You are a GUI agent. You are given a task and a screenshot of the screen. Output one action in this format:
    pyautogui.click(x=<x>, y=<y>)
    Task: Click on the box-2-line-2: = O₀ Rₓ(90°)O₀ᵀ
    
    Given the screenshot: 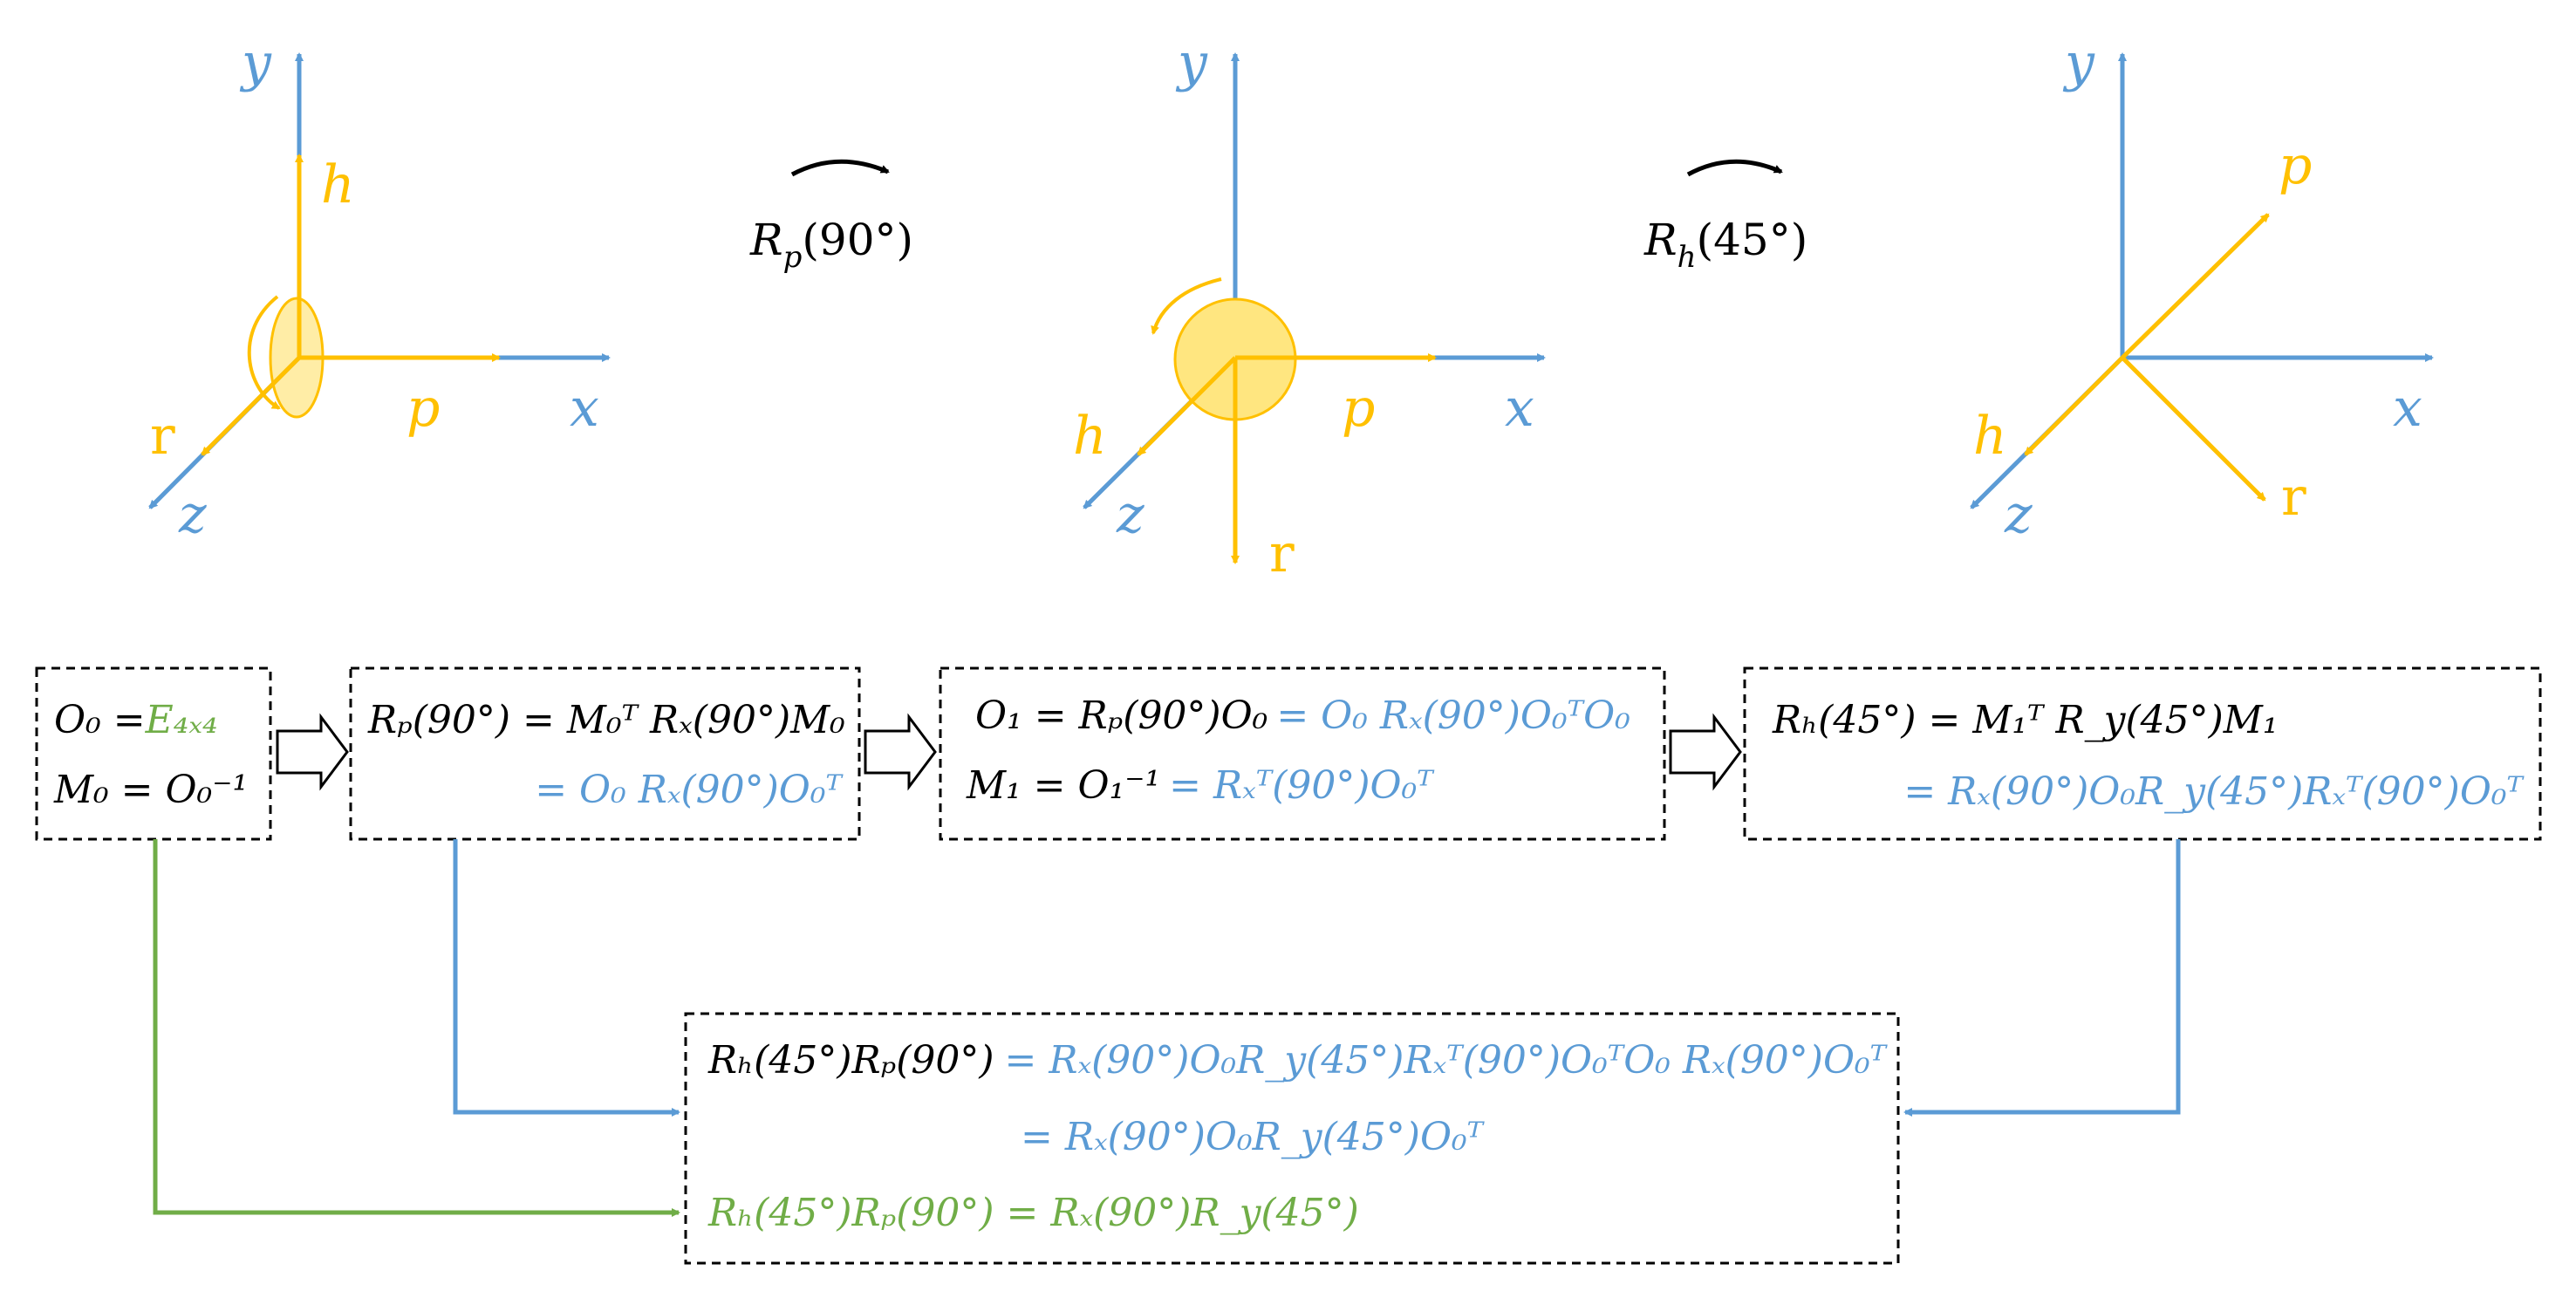 What is the action you would take?
    pyautogui.click(x=689, y=790)
    